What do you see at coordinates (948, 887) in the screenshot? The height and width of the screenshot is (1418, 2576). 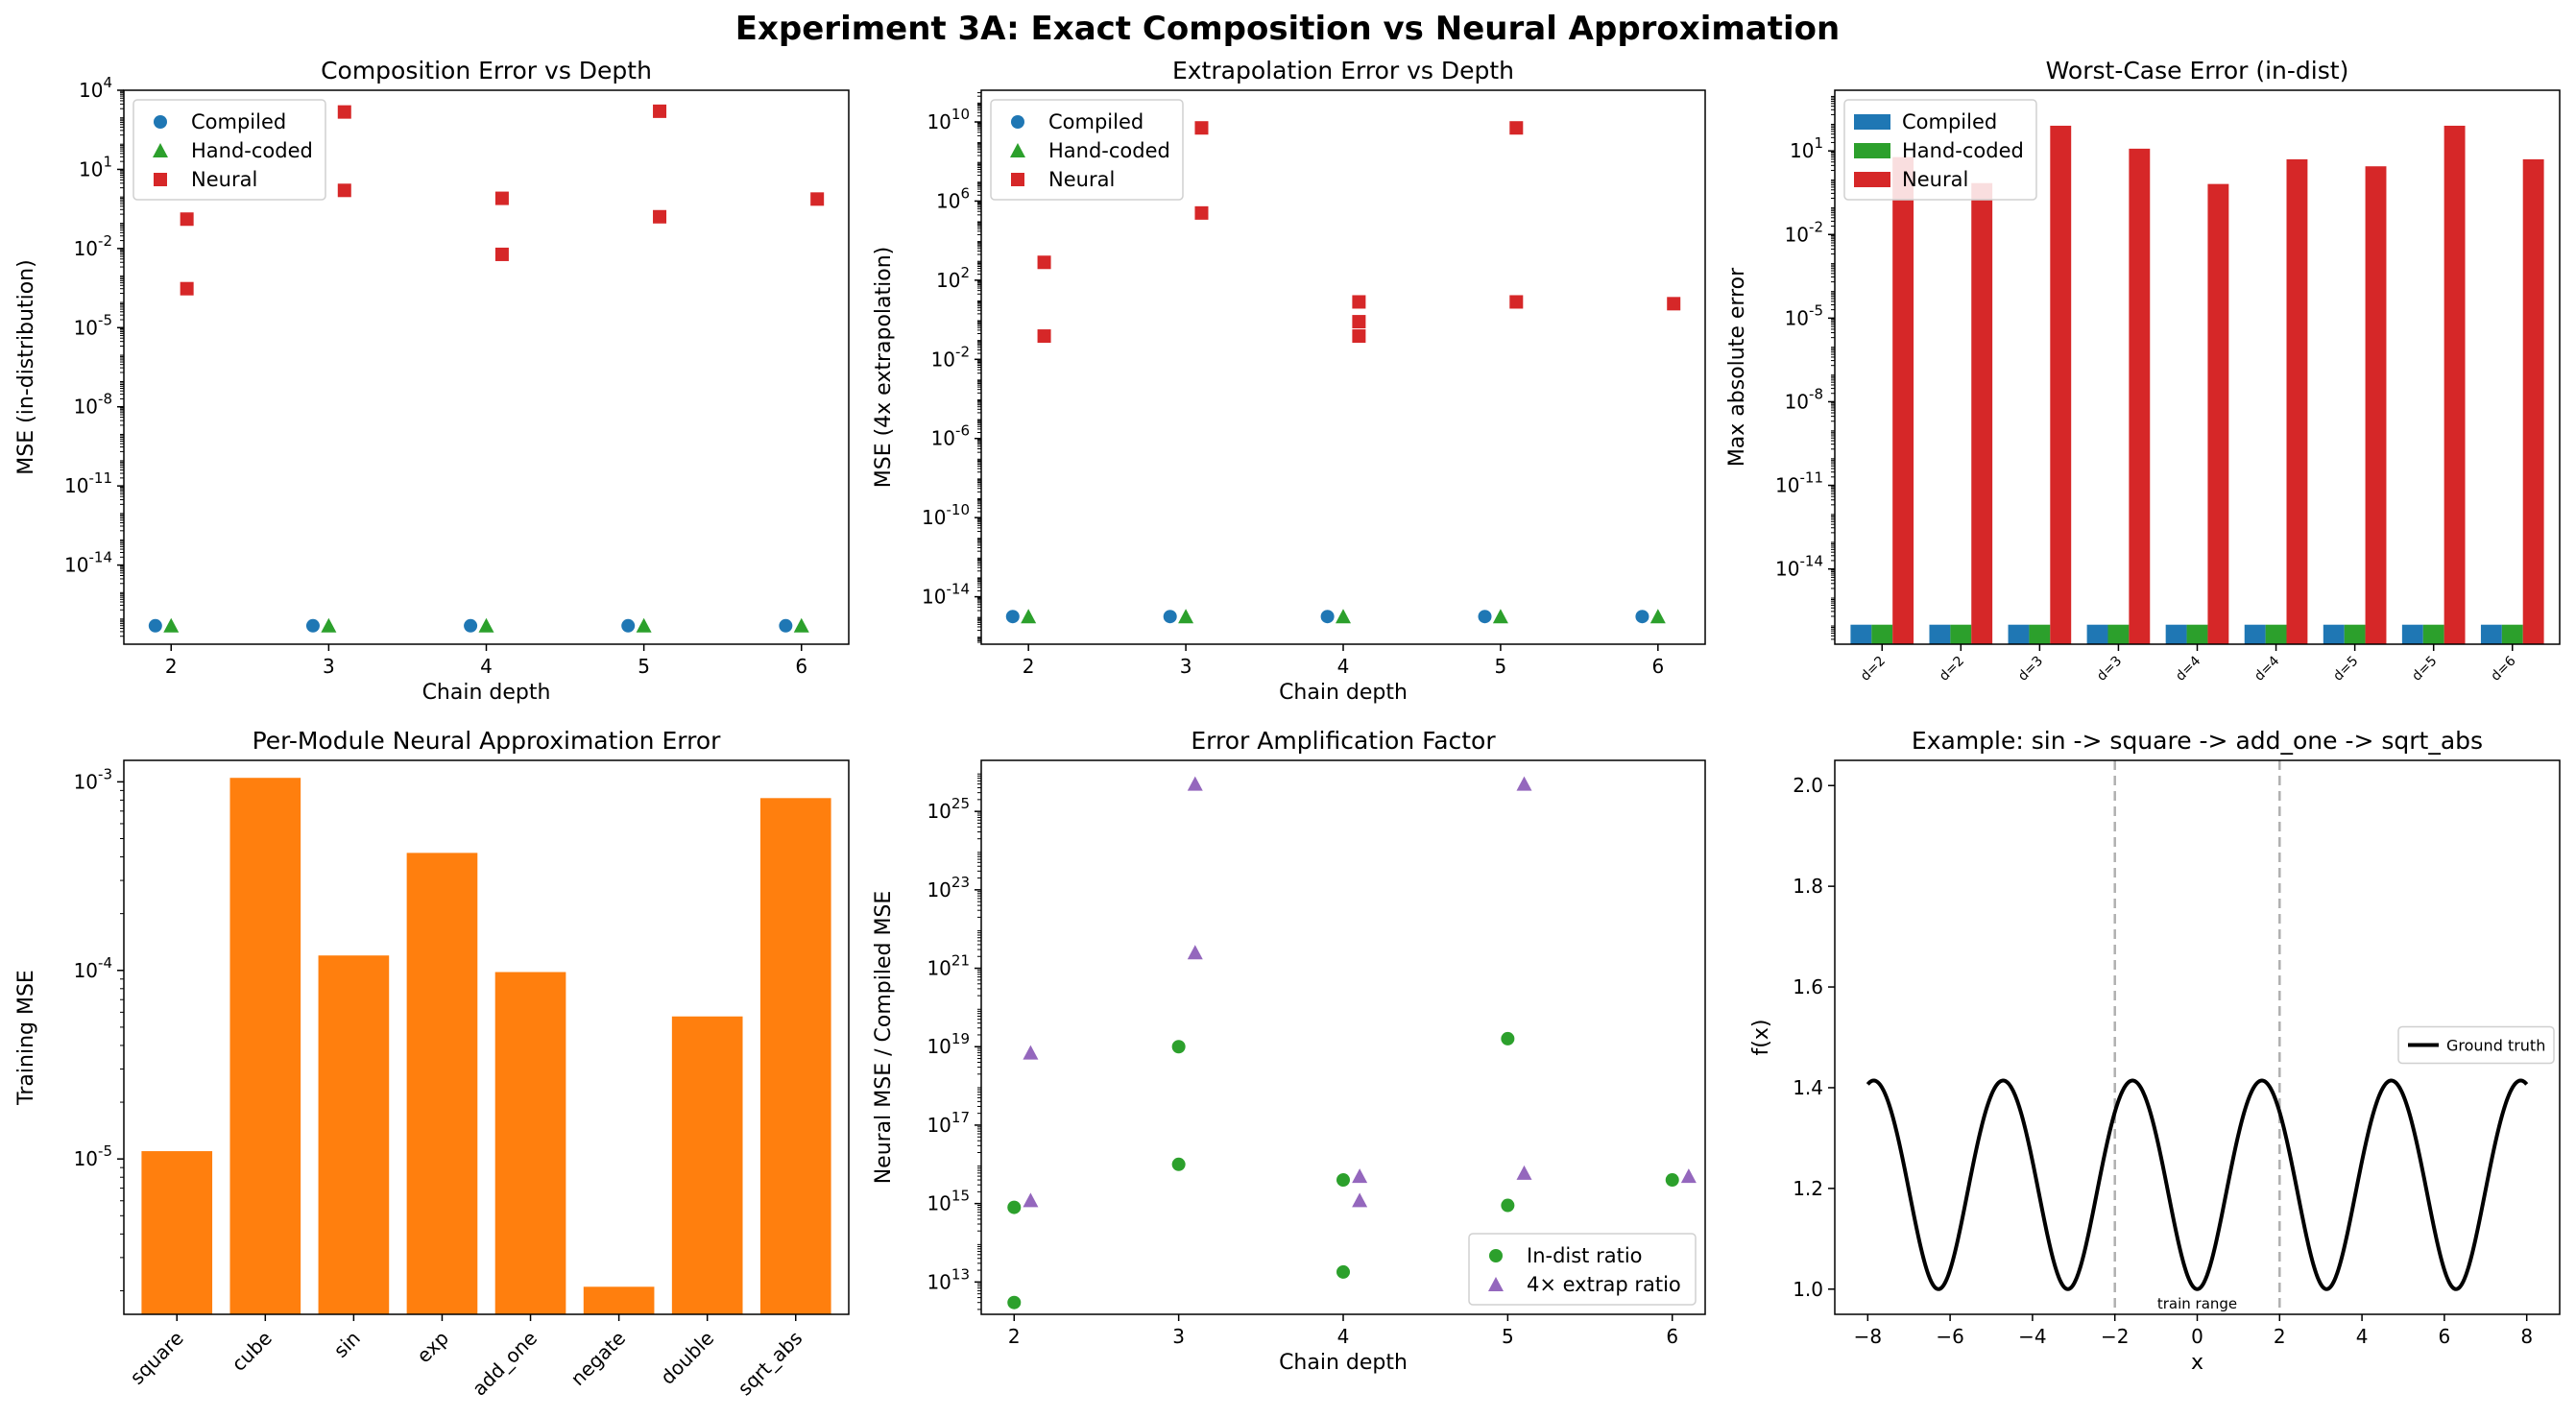 I see `y-tick-label: 10²³` at bounding box center [948, 887].